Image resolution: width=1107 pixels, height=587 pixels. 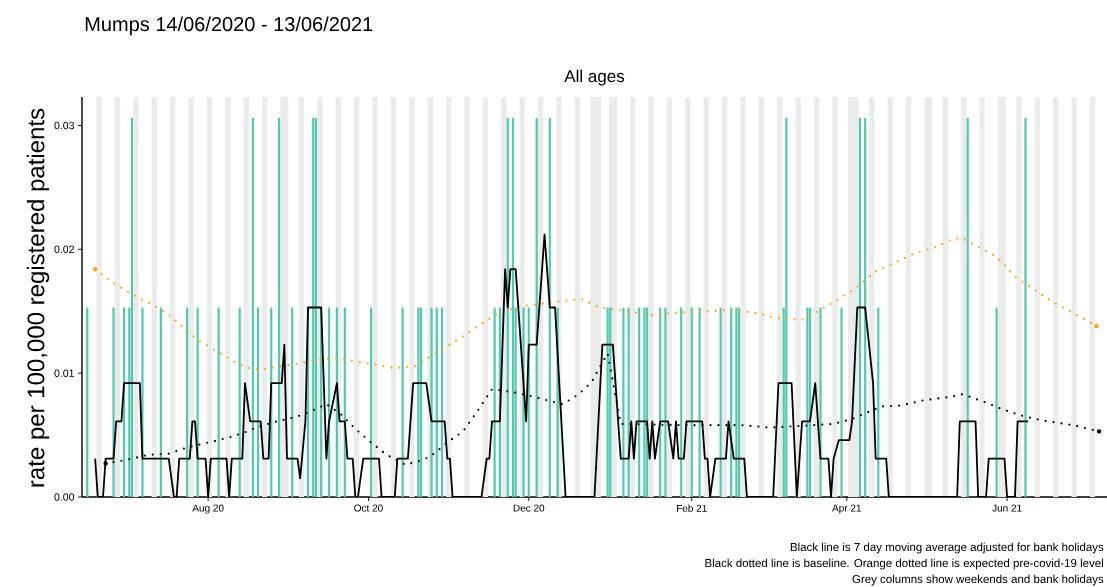 I want to click on x-tick-label: Dec 20, so click(x=529, y=508).